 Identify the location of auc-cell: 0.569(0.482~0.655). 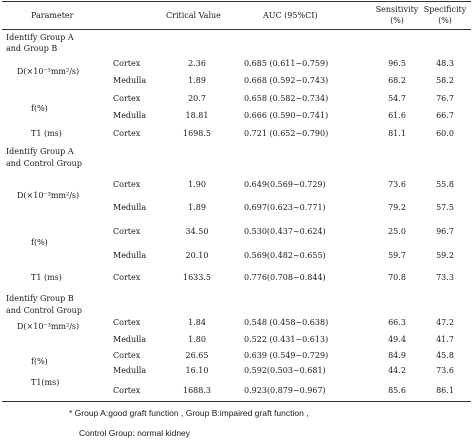
(285, 255).